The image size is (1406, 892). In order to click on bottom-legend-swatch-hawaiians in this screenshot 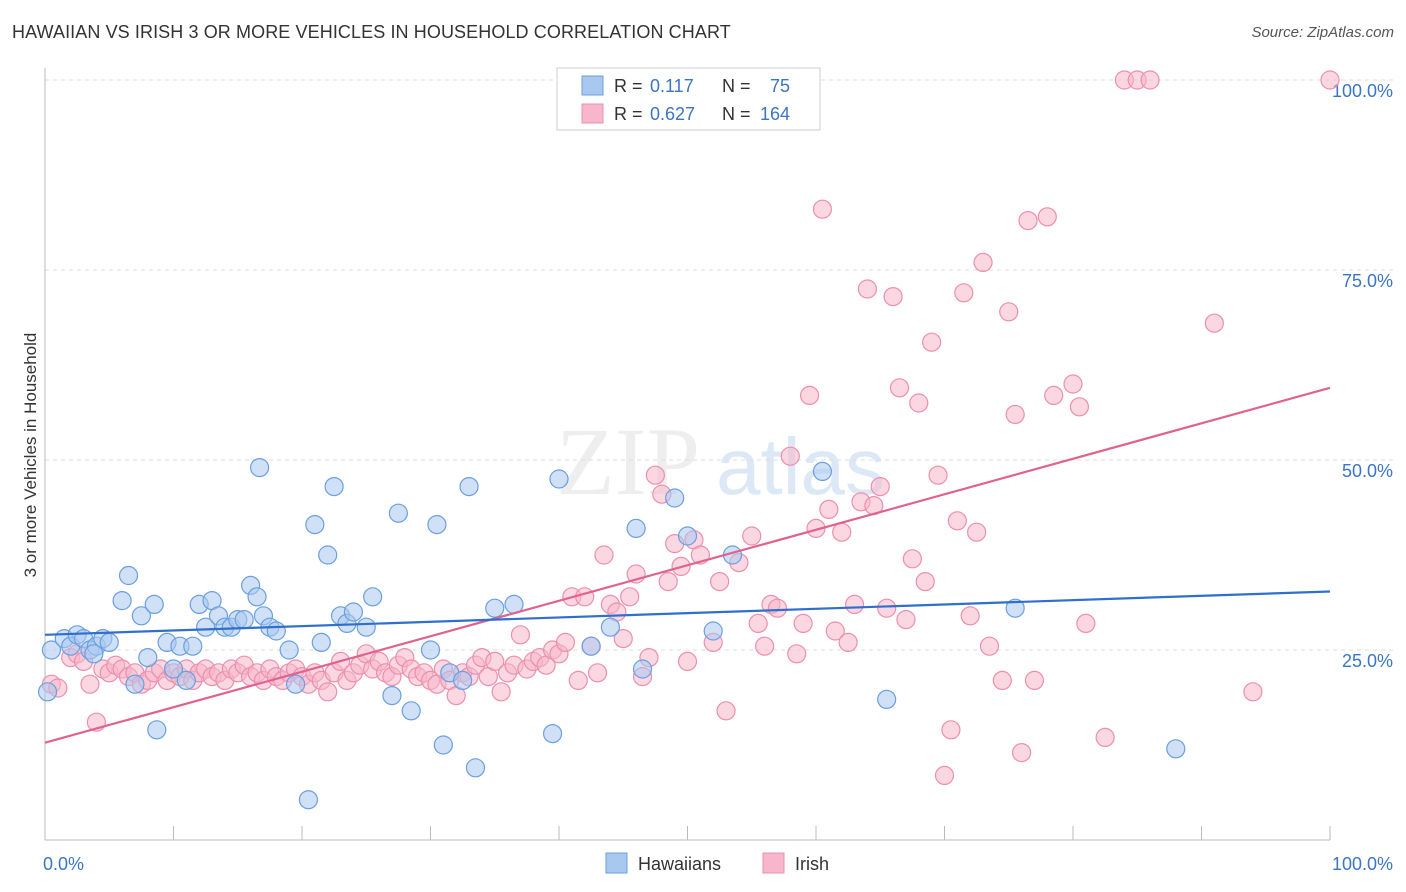, I will do `click(616, 863)`.